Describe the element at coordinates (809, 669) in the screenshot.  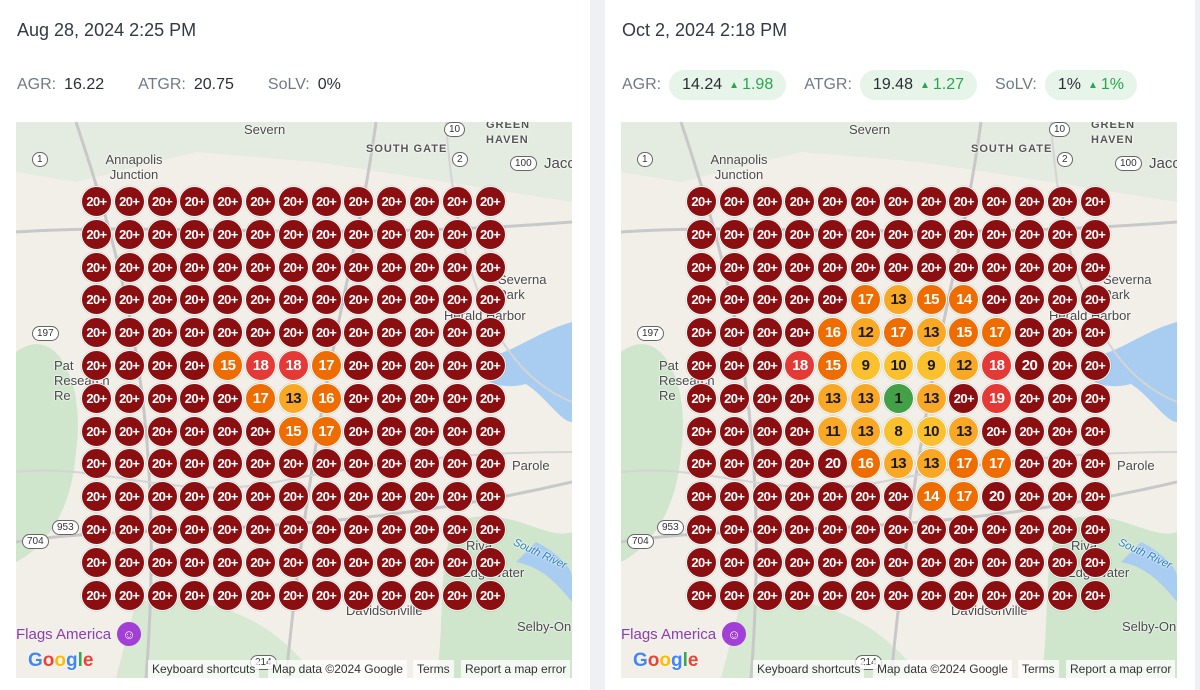
I see `keyboard-shortcuts-link: Keyboard shortcuts` at that location.